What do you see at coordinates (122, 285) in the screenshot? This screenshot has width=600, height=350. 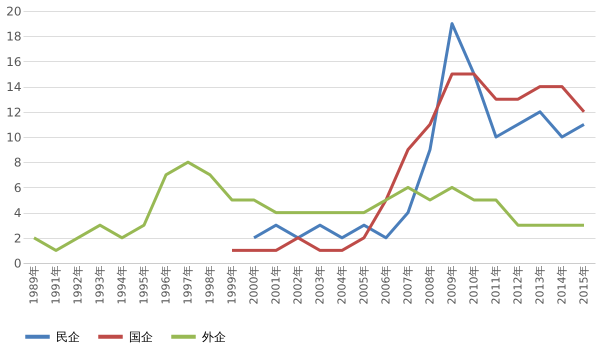 I see `x-tick-label: 1994年` at bounding box center [122, 285].